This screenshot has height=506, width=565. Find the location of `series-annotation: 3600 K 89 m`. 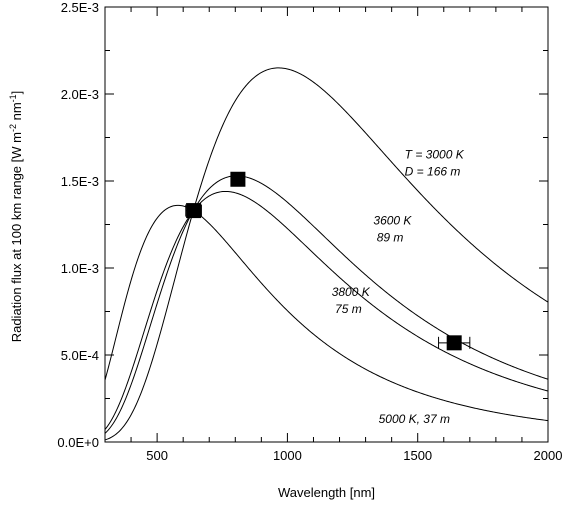

series-annotation: 3600 K 89 m is located at coordinates (392, 229).